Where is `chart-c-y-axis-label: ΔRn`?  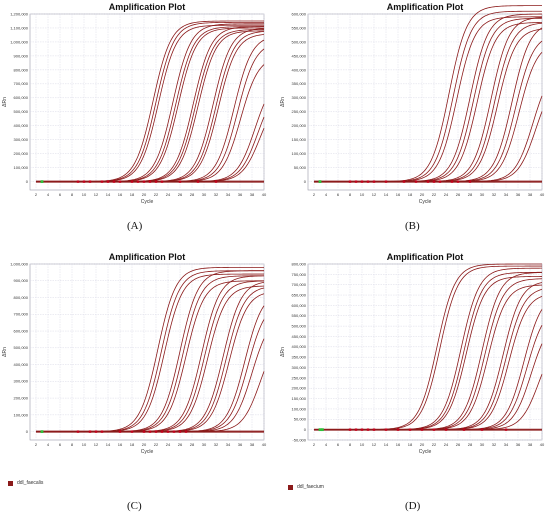 chart-c-y-axis-label: ΔRn is located at coordinates (5, 352).